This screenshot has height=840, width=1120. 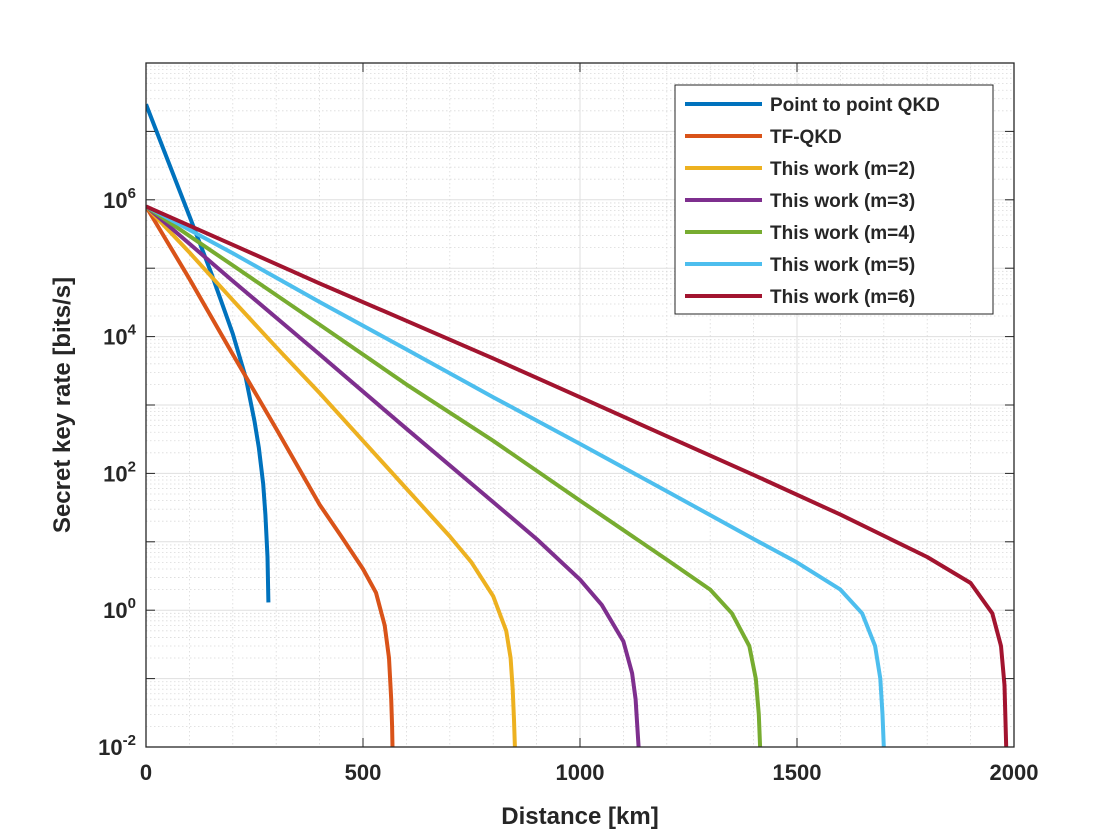 I want to click on x-tick-label: 0, so click(x=146, y=772).